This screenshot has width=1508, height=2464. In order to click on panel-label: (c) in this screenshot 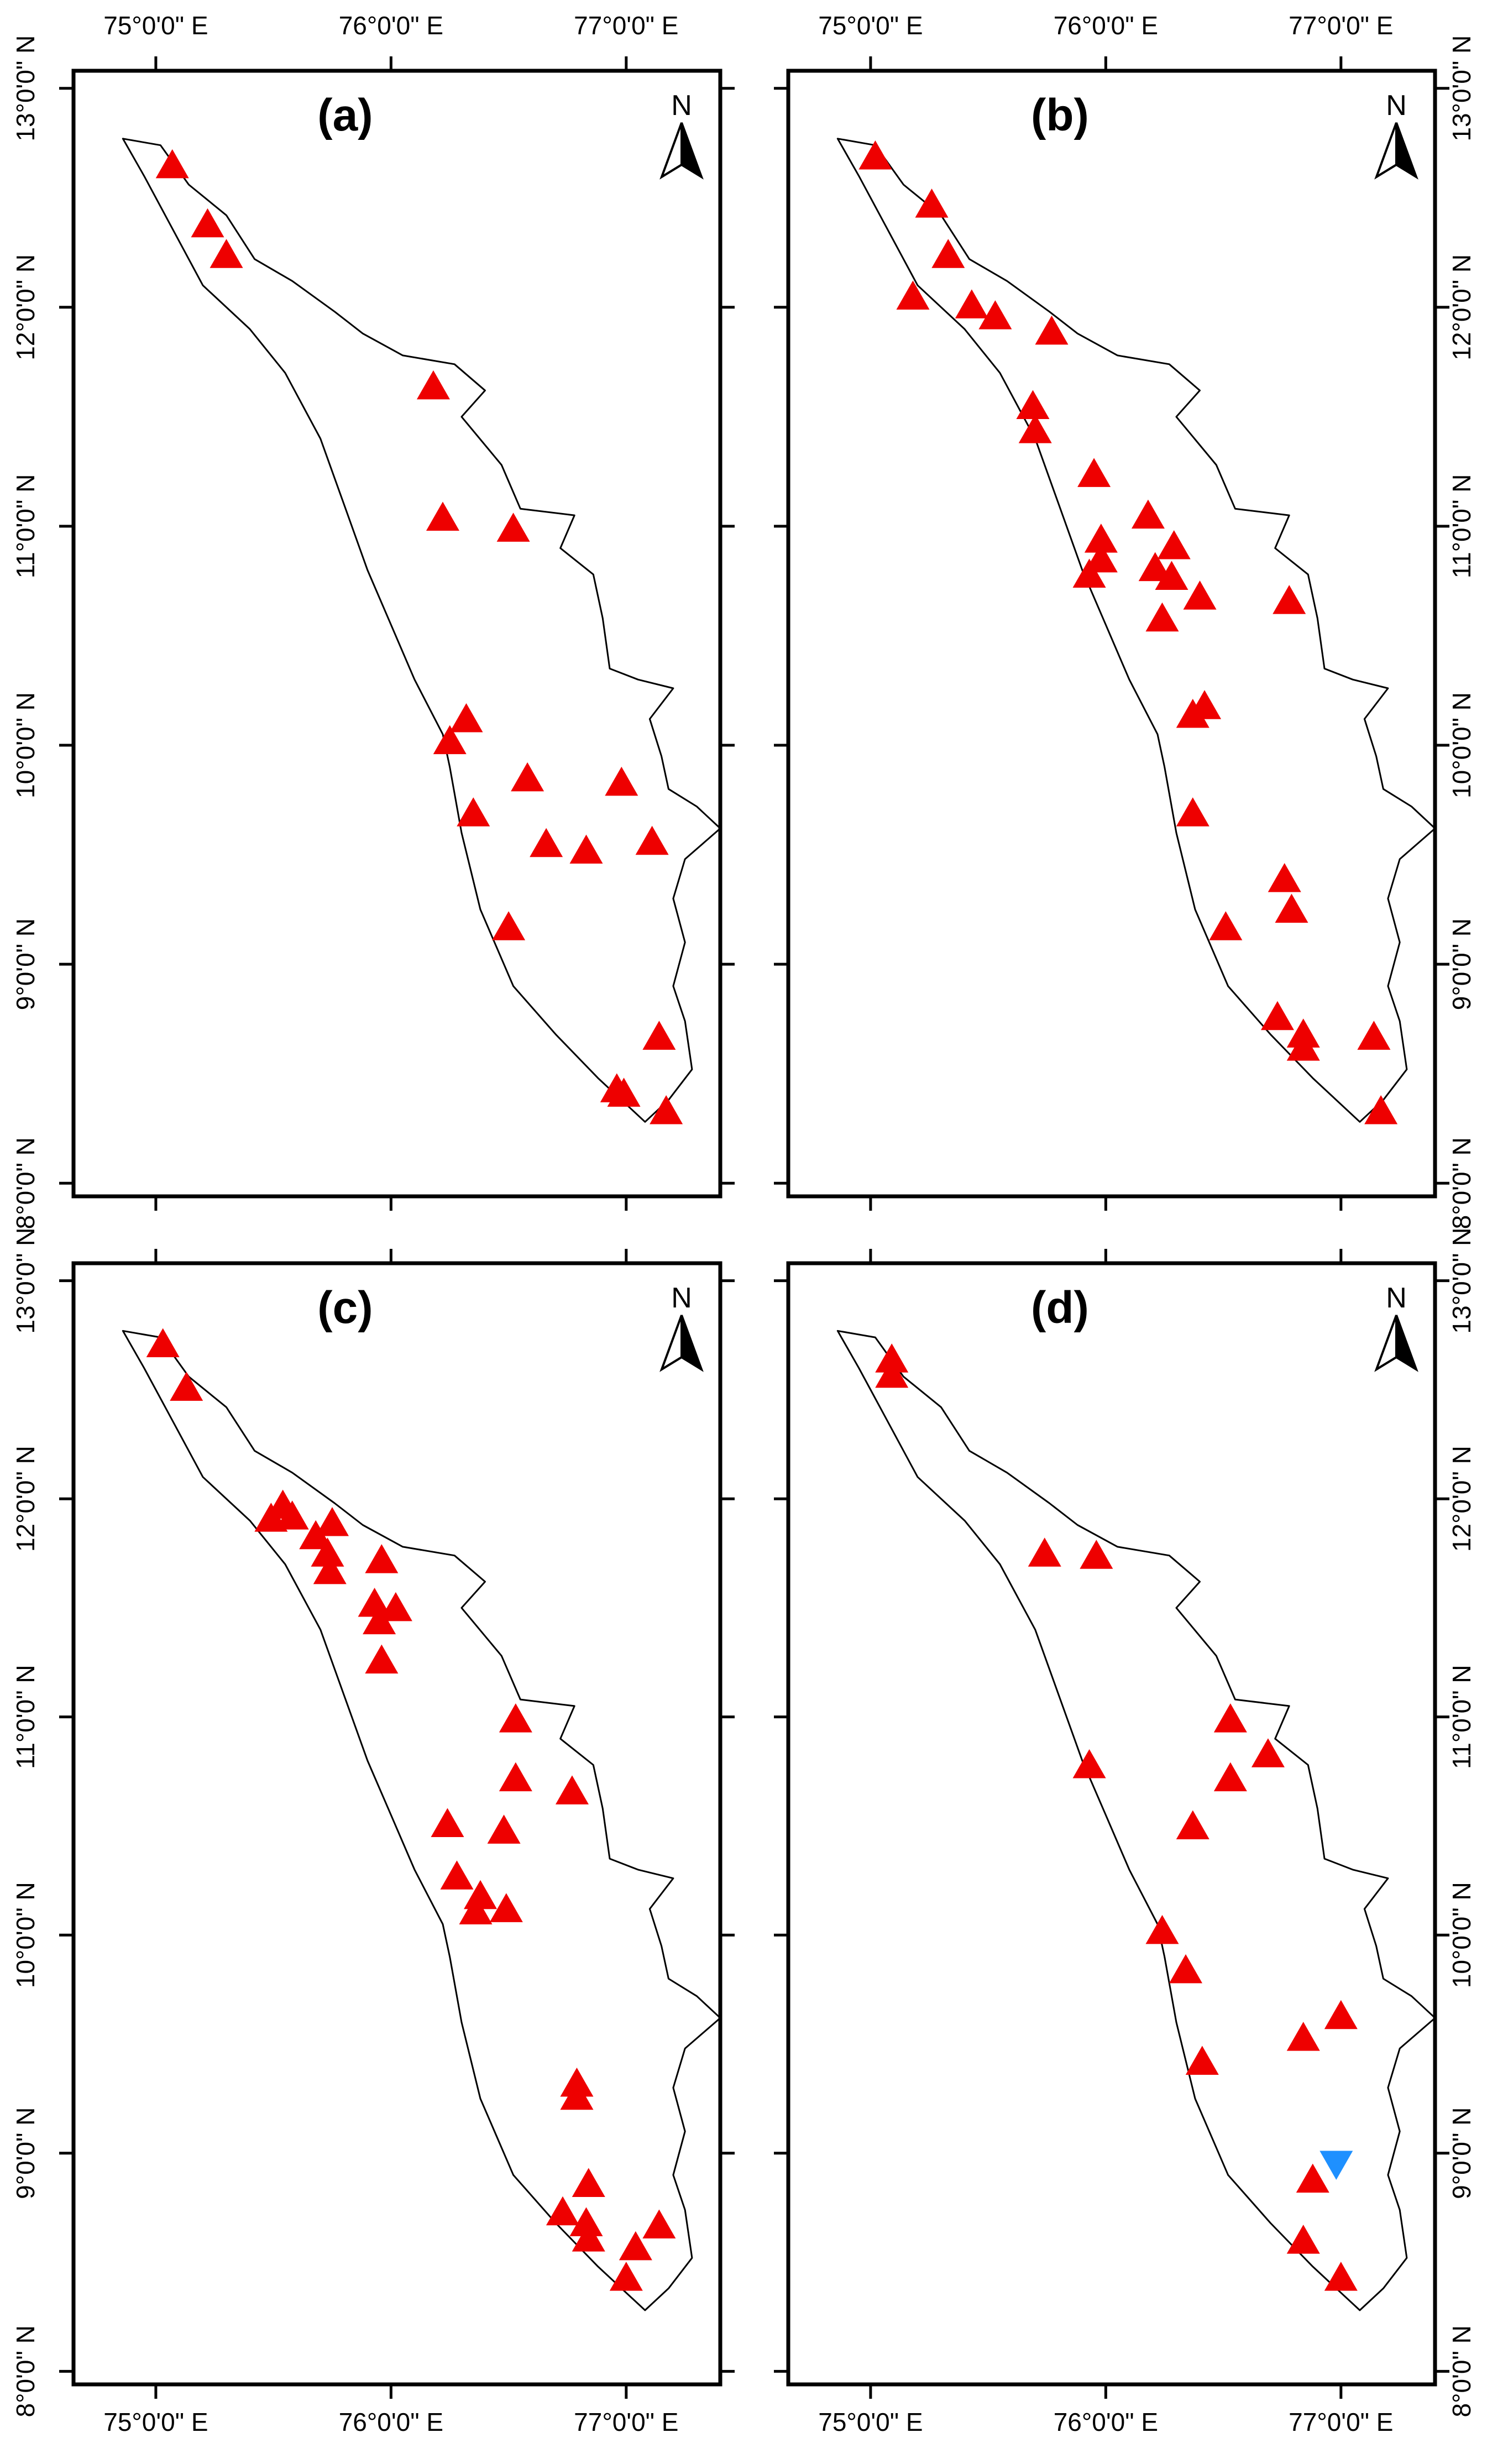, I will do `click(345, 1308)`.